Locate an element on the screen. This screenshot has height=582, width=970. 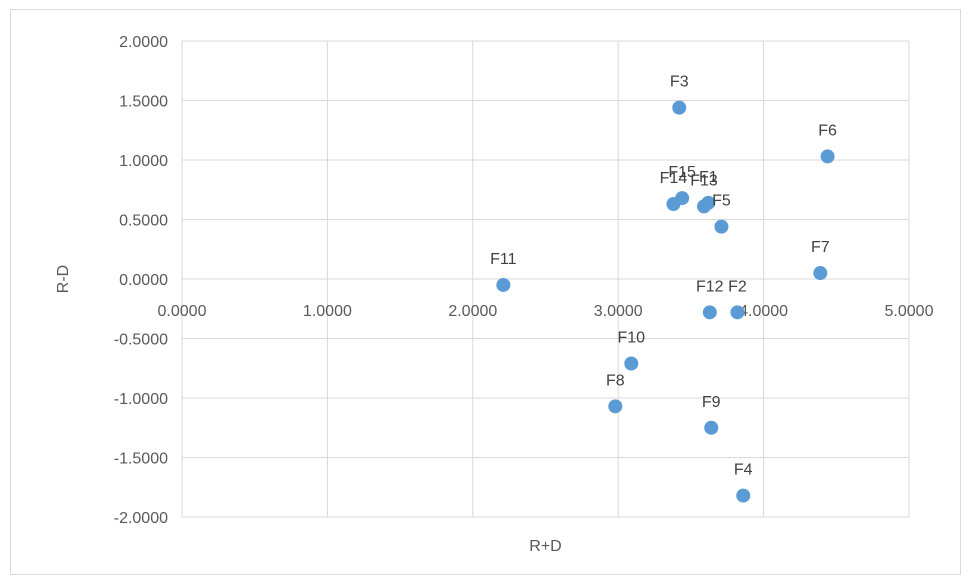
data-point-f5 is located at coordinates (721, 226).